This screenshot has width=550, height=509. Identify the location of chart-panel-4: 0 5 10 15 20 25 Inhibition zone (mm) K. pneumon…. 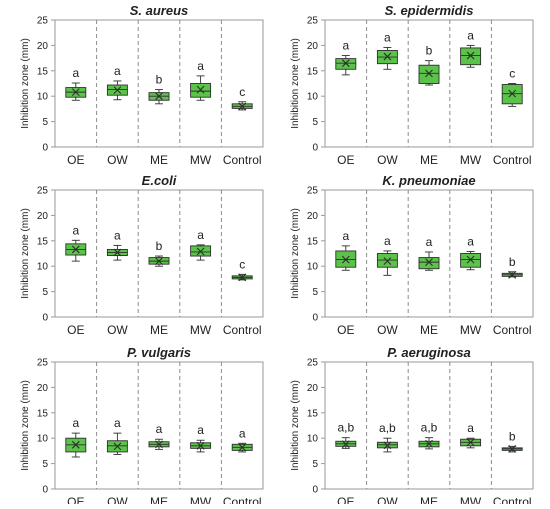
(412, 255).